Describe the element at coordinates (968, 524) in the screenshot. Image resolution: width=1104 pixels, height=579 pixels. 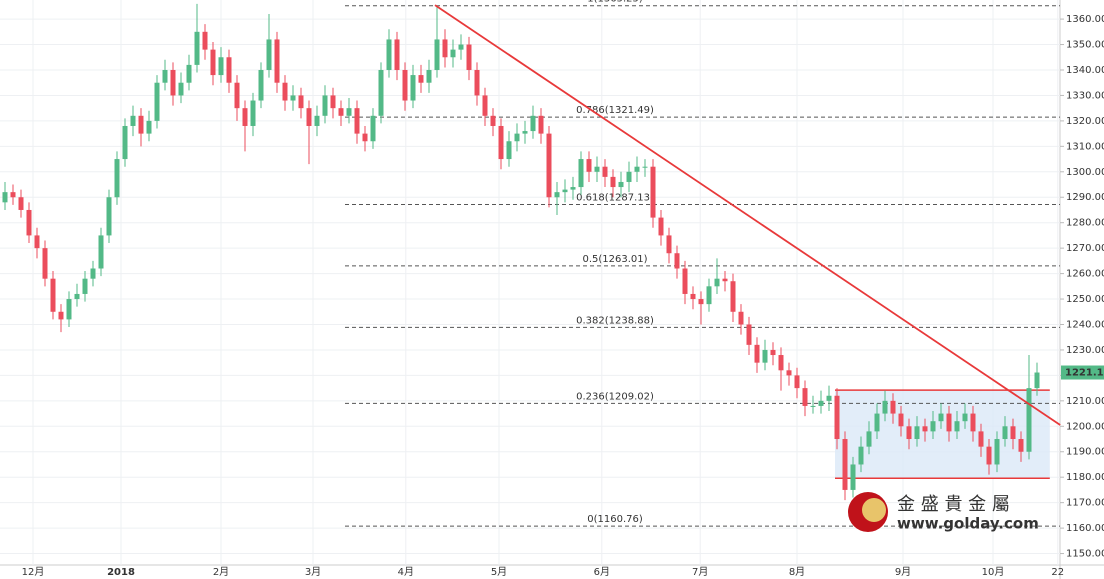
I see `logo-url: www.golday.com` at that location.